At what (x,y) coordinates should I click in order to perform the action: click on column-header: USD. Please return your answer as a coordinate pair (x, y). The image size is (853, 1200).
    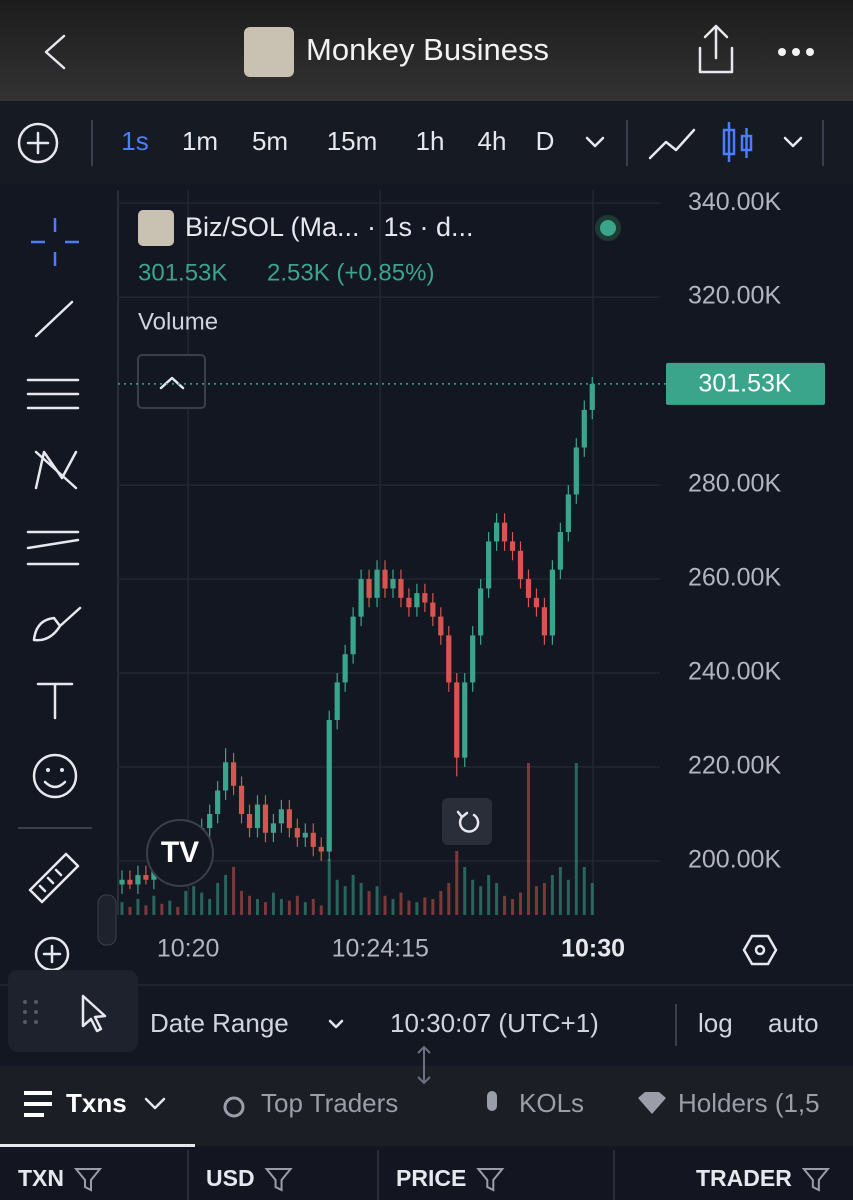
    Looking at the image, I should click on (230, 1178).